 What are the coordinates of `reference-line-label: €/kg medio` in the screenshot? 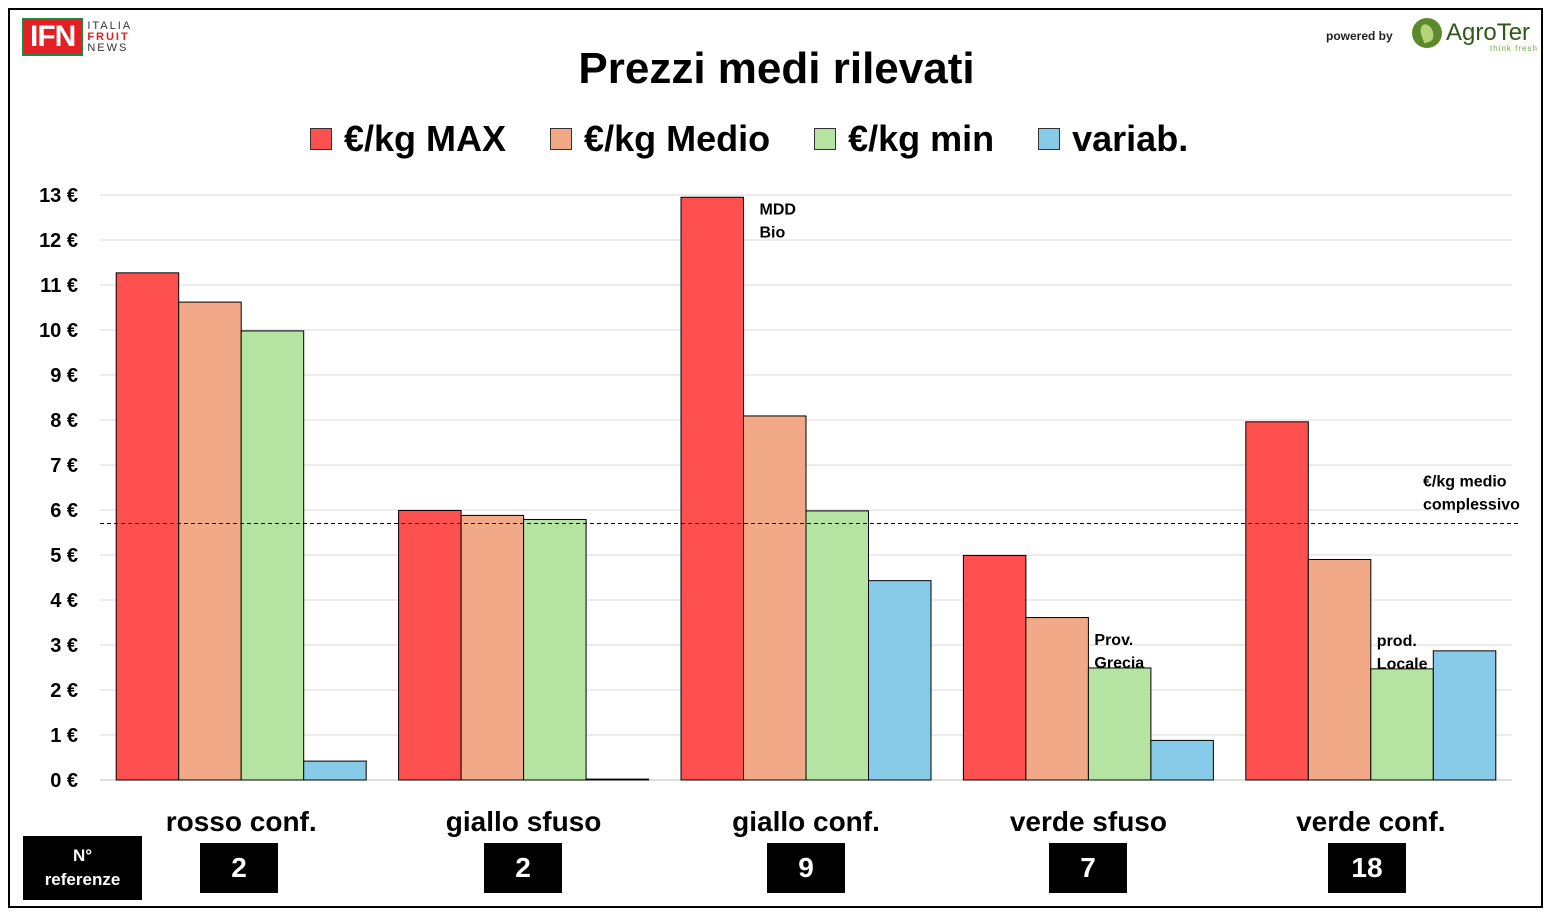 It's located at (1465, 482).